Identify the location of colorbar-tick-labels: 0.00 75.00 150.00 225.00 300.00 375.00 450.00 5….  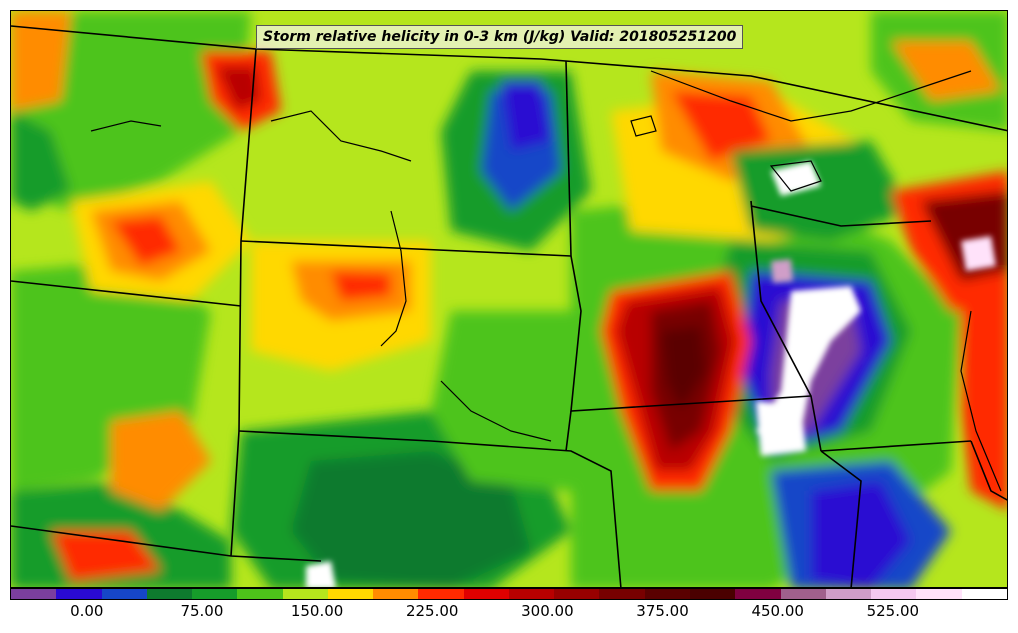
(509, 614).